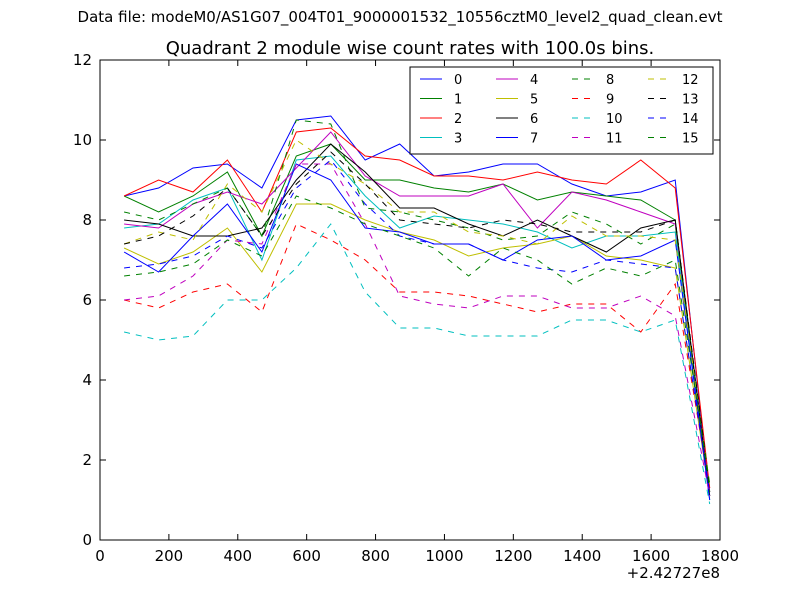 The width and height of the screenshot is (800, 600). What do you see at coordinates (690, 80) in the screenshot?
I see `legend-label-12: 12` at bounding box center [690, 80].